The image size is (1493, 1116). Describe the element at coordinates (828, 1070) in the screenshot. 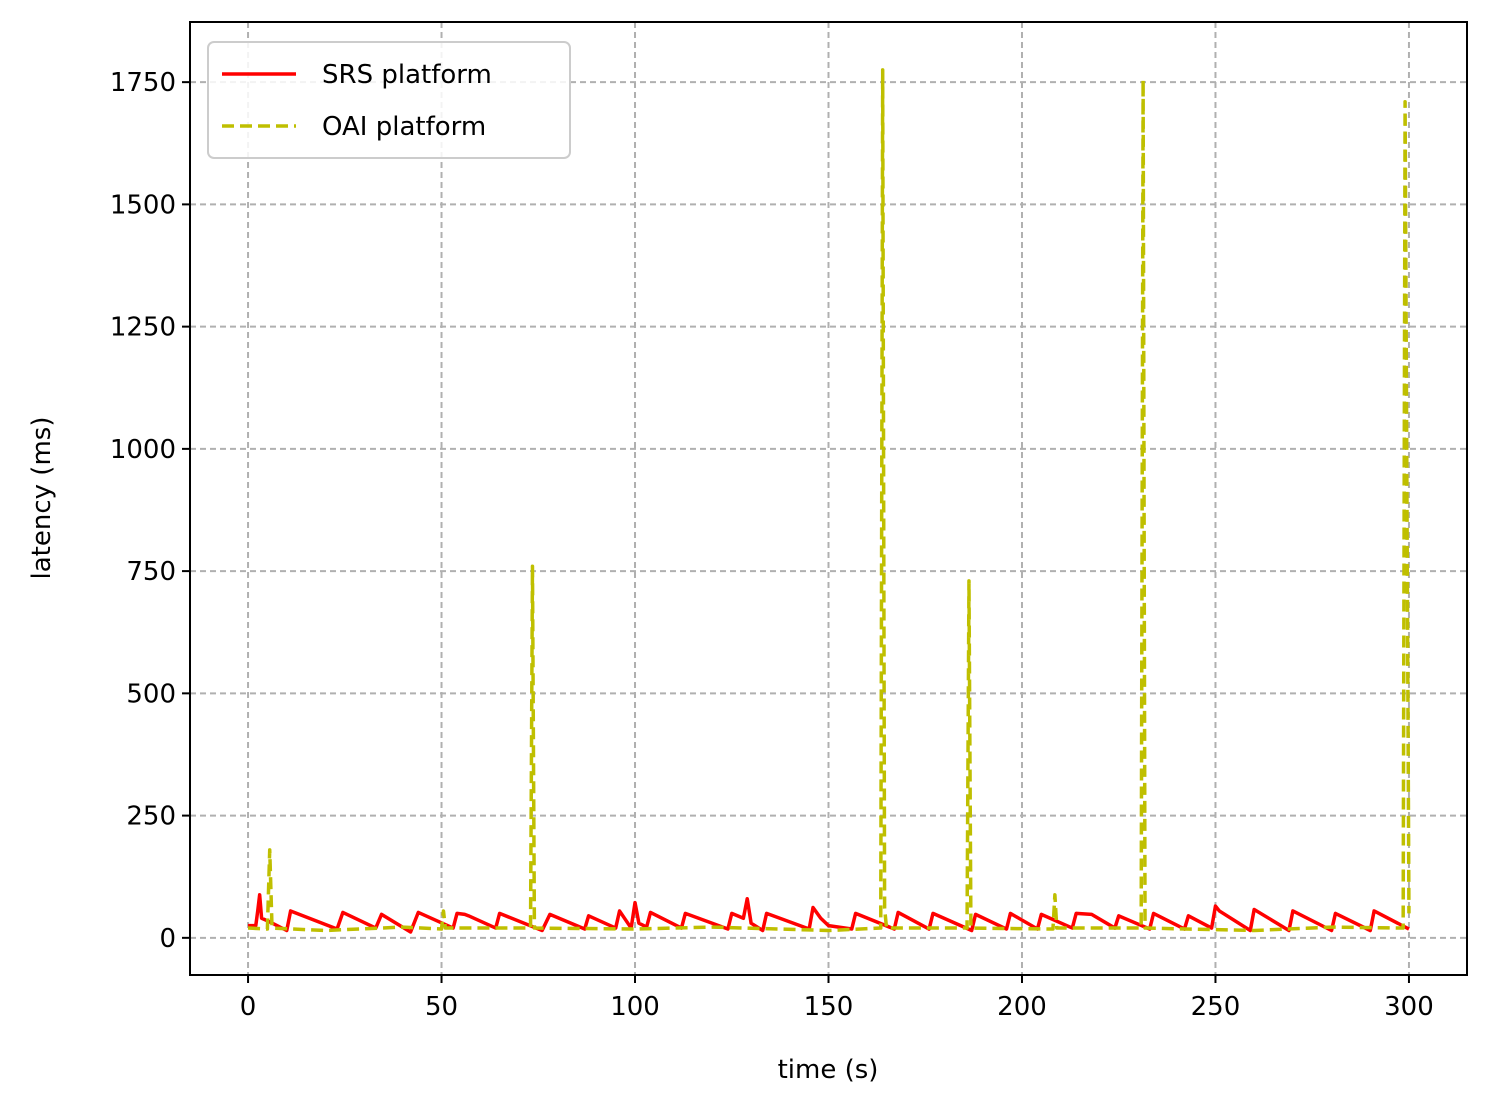

I see `x-axis-label: time (s)` at that location.